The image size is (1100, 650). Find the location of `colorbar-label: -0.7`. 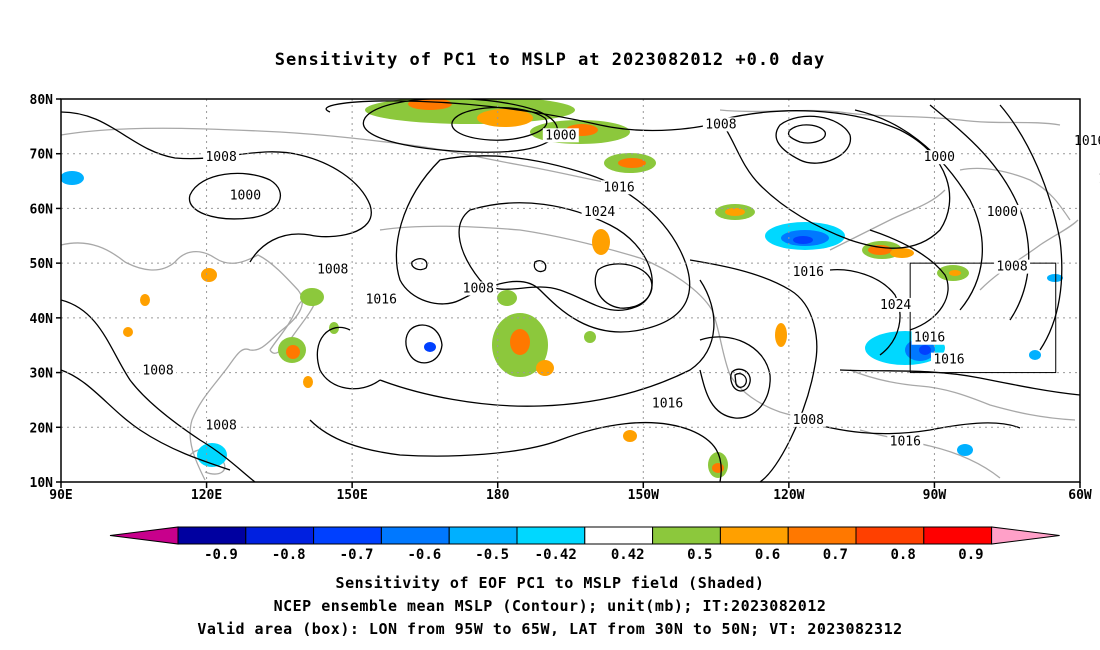

colorbar-label: -0.7 is located at coordinates (357, 555).